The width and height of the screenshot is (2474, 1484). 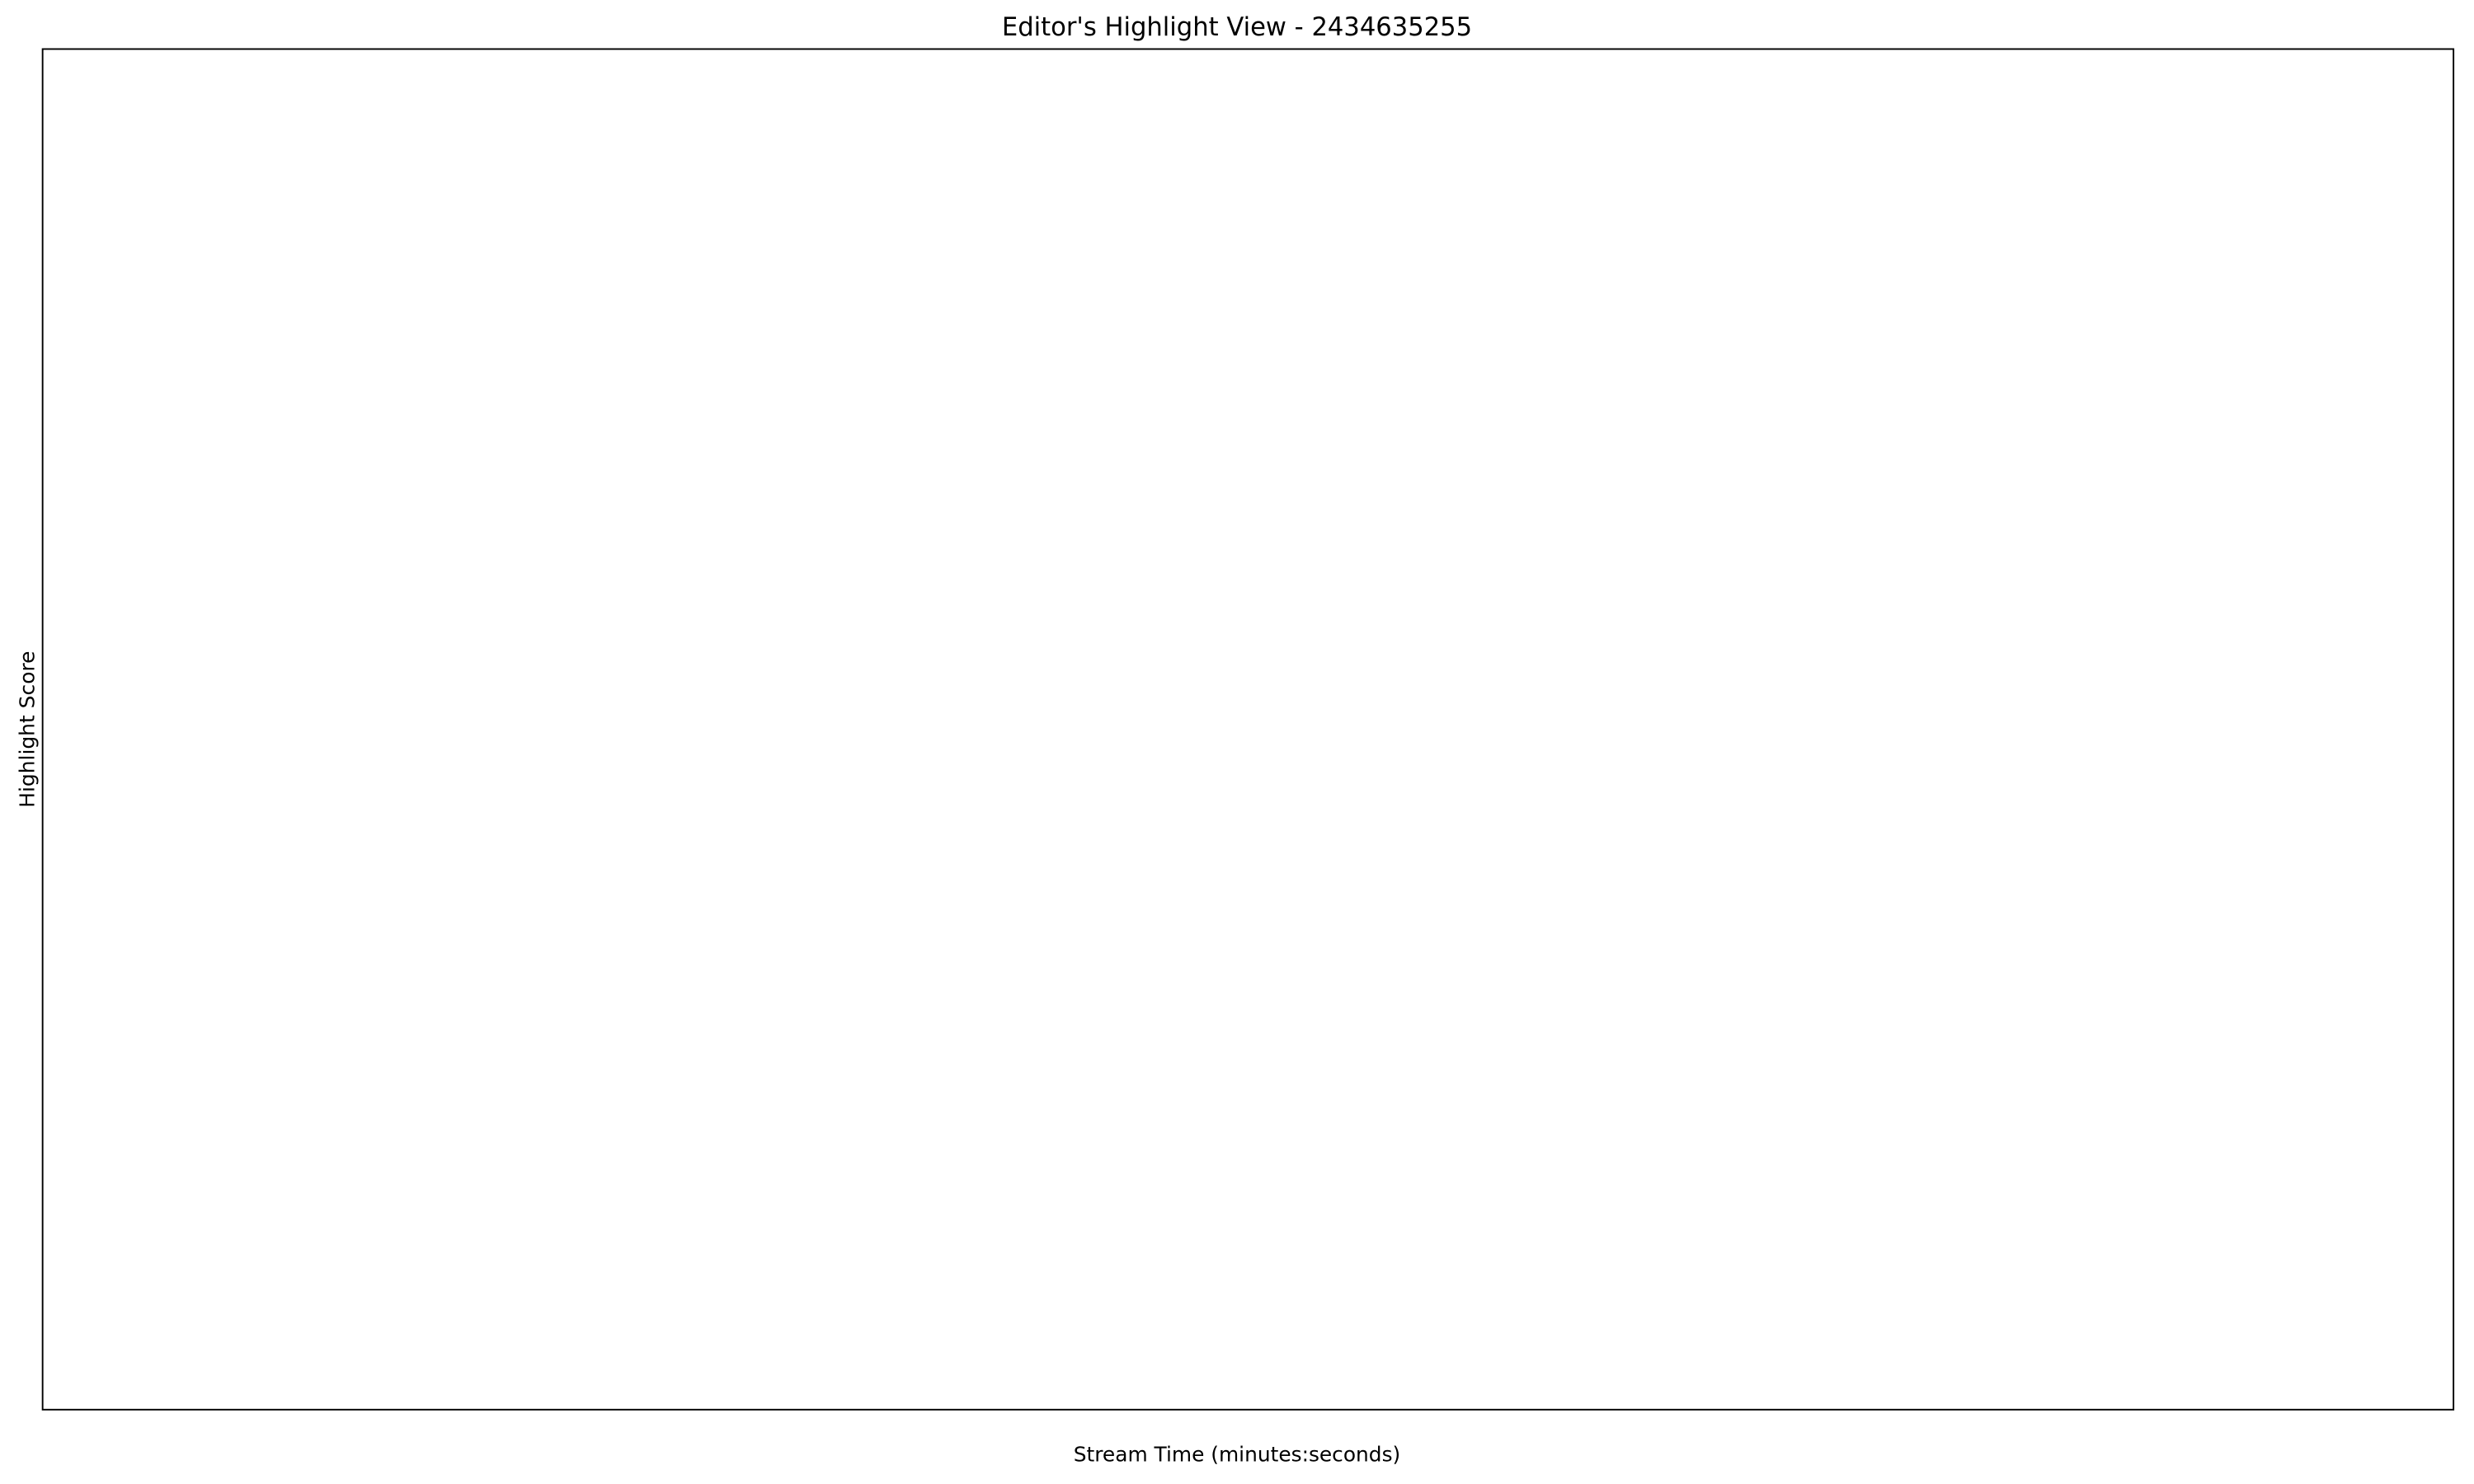 I want to click on x-axis-label: Stream Time (minutes:seconds), so click(x=1237, y=1454).